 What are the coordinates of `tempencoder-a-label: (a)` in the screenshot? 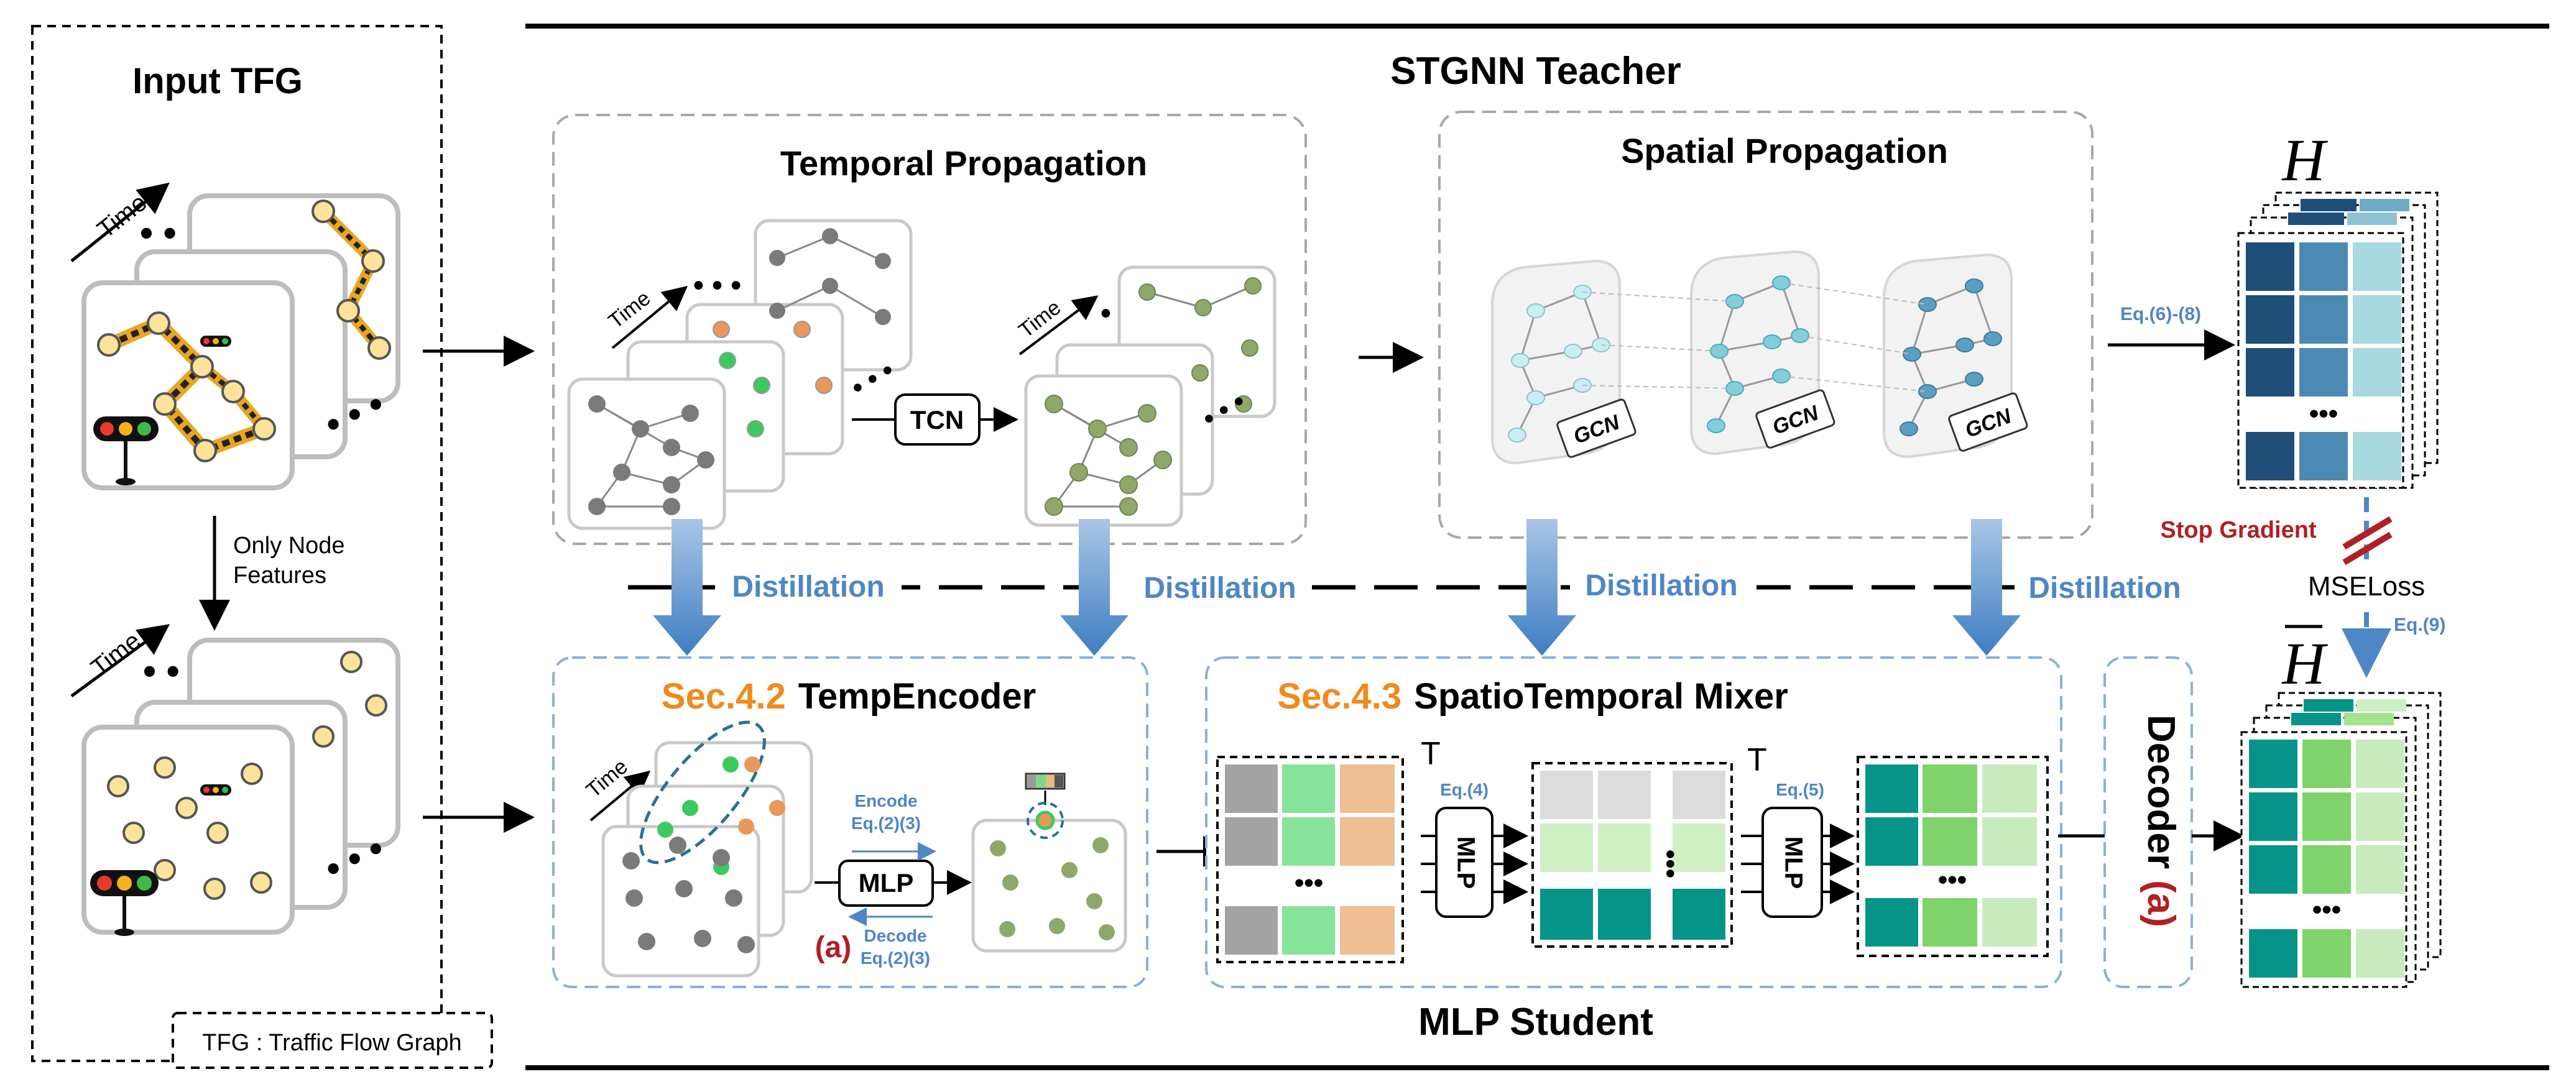 It's located at (833, 947).